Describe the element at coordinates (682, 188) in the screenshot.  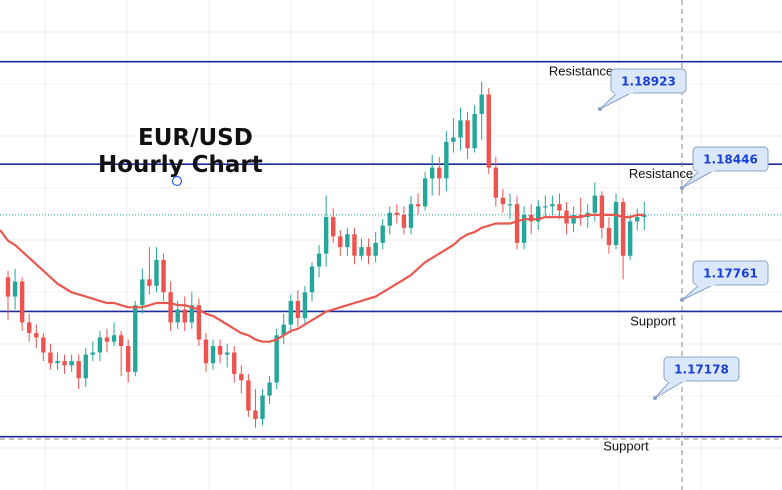
I see `callout-anchor-dot` at that location.